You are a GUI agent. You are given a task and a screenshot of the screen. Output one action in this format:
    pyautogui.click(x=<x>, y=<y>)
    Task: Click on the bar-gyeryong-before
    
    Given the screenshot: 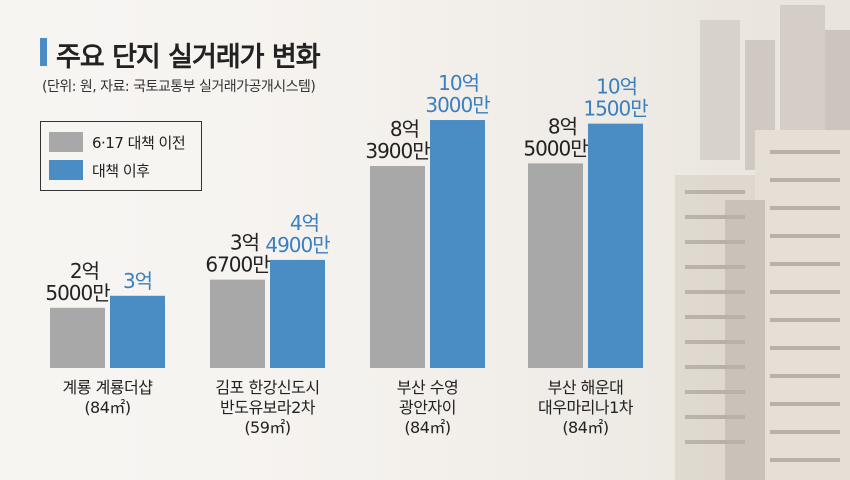 What is the action you would take?
    pyautogui.click(x=77, y=337)
    